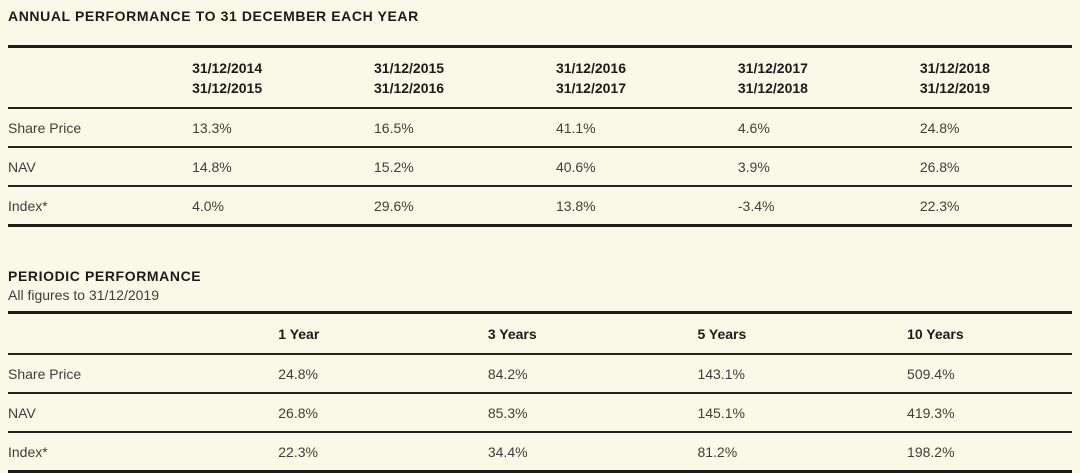 This screenshot has width=1080, height=473. Describe the element at coordinates (646, 128) in the screenshot. I see `table-cell: 41.1%` at that location.